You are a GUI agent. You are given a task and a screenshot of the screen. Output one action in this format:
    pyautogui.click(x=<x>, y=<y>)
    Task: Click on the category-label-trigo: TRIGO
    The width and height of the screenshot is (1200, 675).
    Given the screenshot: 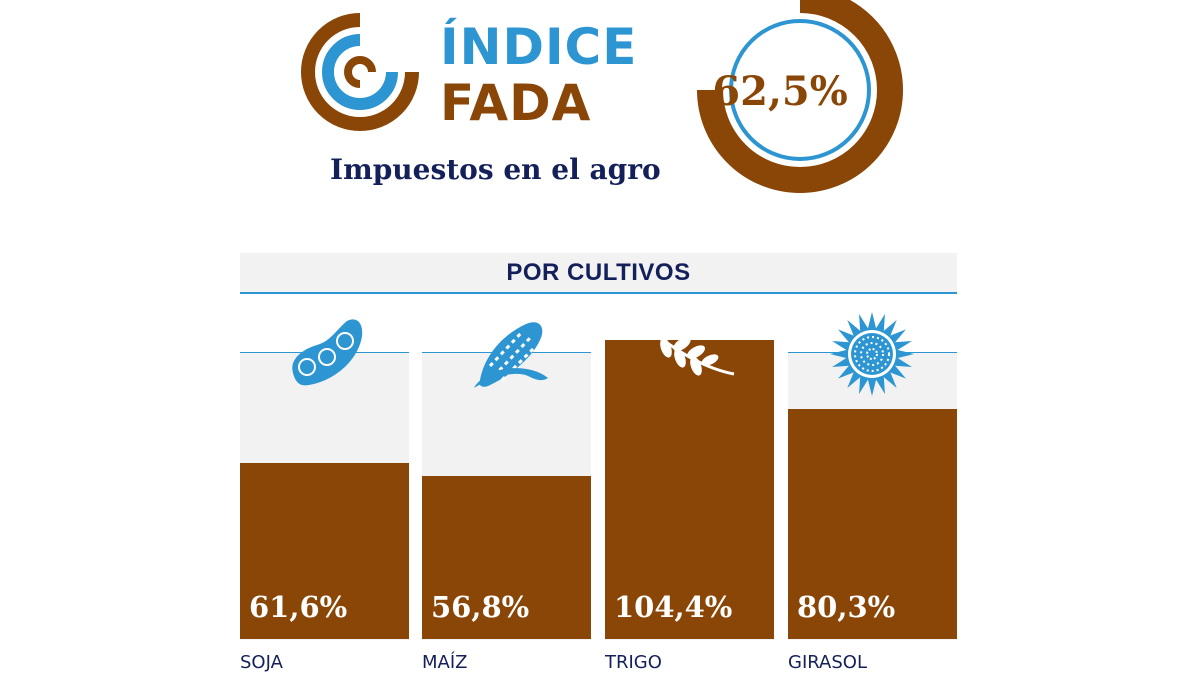 What is the action you would take?
    pyautogui.click(x=633, y=662)
    